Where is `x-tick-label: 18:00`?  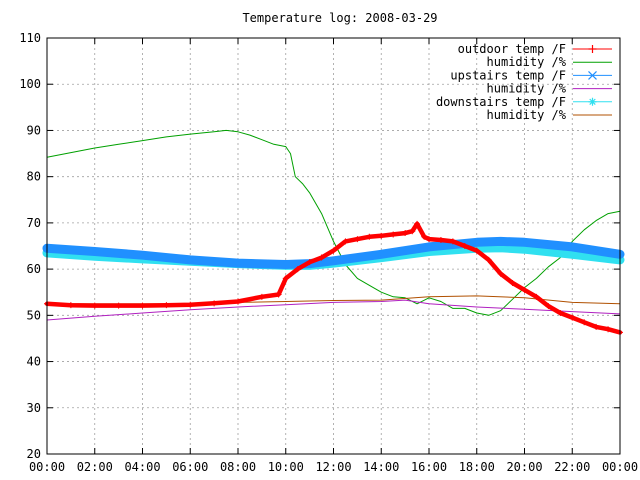 x-tick-label: 18:00 is located at coordinates (477, 467).